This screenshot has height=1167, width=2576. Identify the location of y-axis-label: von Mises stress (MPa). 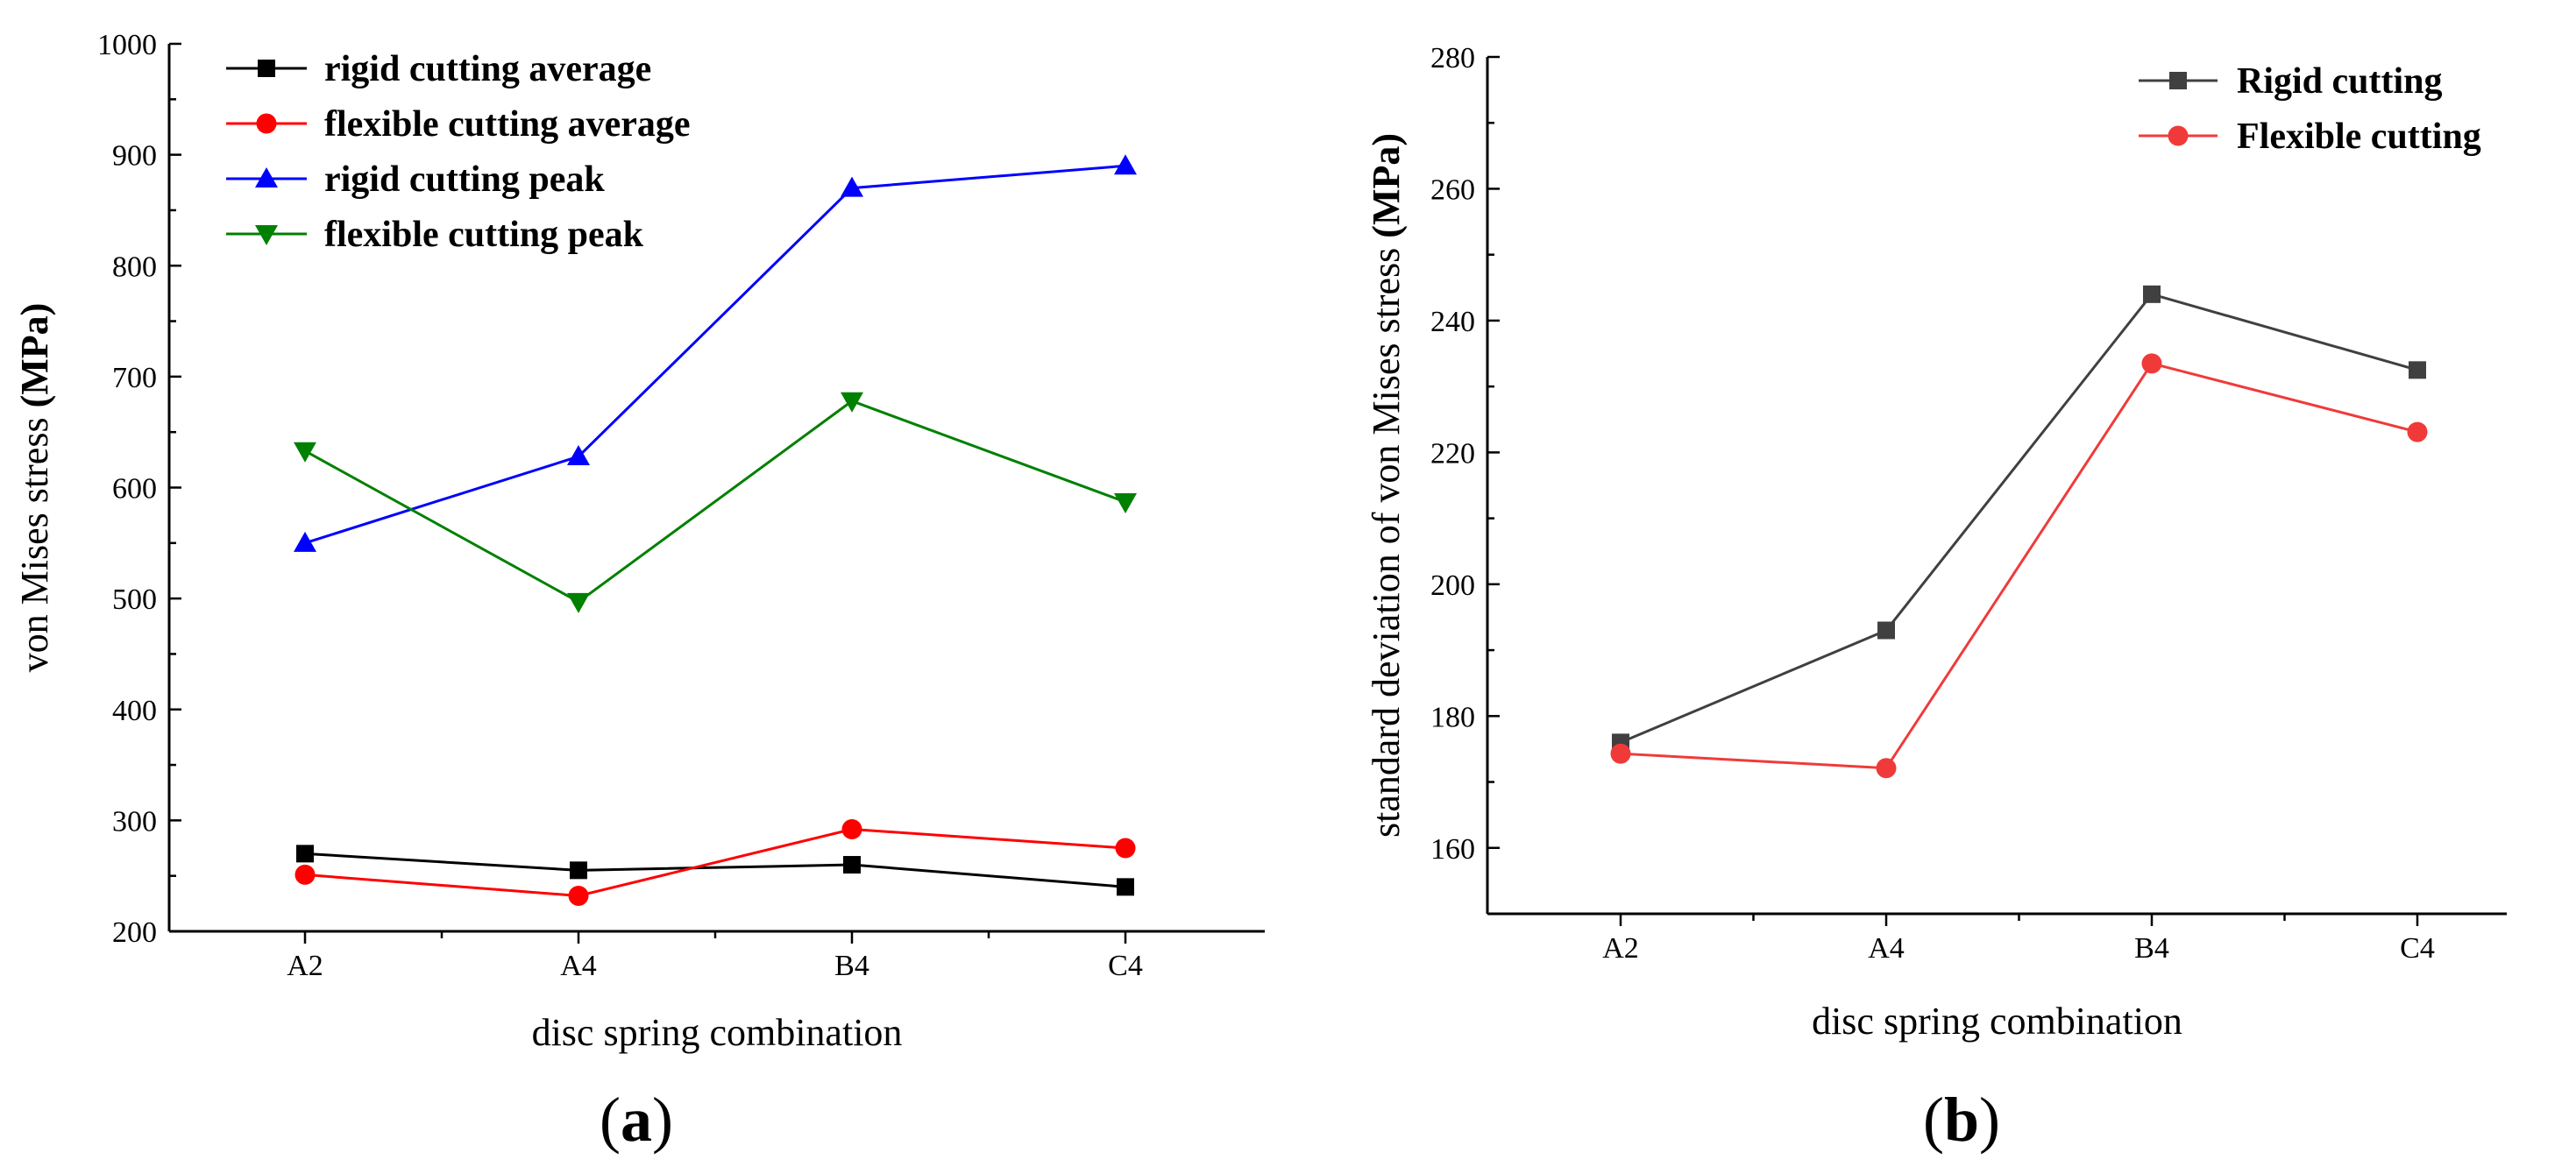
(34, 488).